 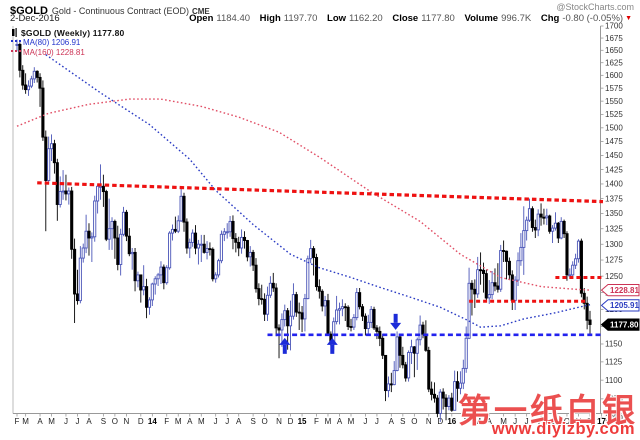 I want to click on volume-label: Volume, so click(x=481, y=18).